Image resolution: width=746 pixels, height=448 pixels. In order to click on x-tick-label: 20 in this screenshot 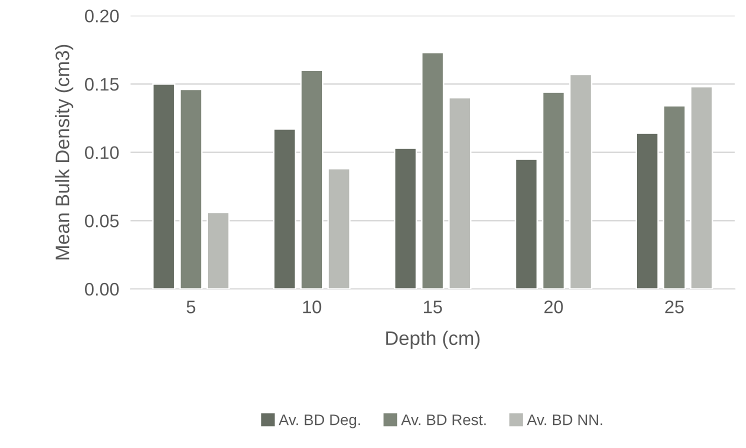, I will do `click(553, 307)`.